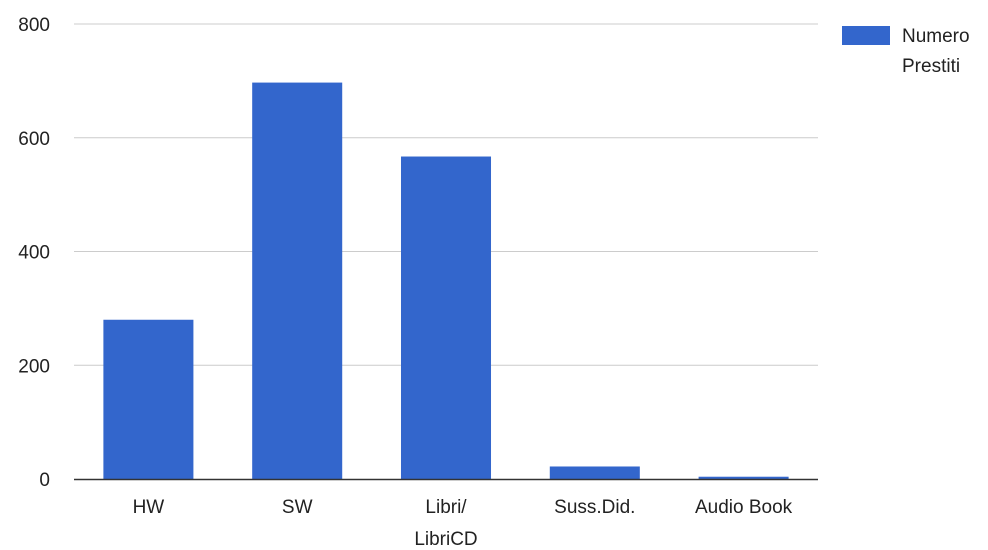  I want to click on y-tick-label: 600, so click(34, 139).